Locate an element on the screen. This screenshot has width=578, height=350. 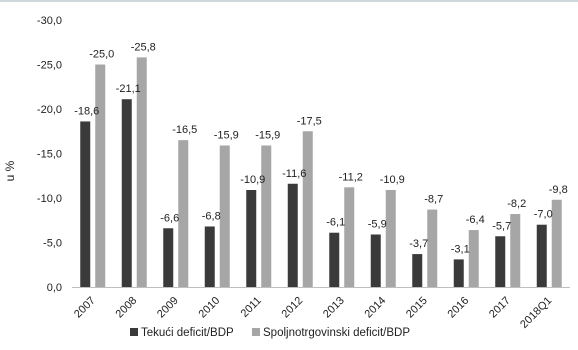
data-label: -18,6 is located at coordinates (86, 111).